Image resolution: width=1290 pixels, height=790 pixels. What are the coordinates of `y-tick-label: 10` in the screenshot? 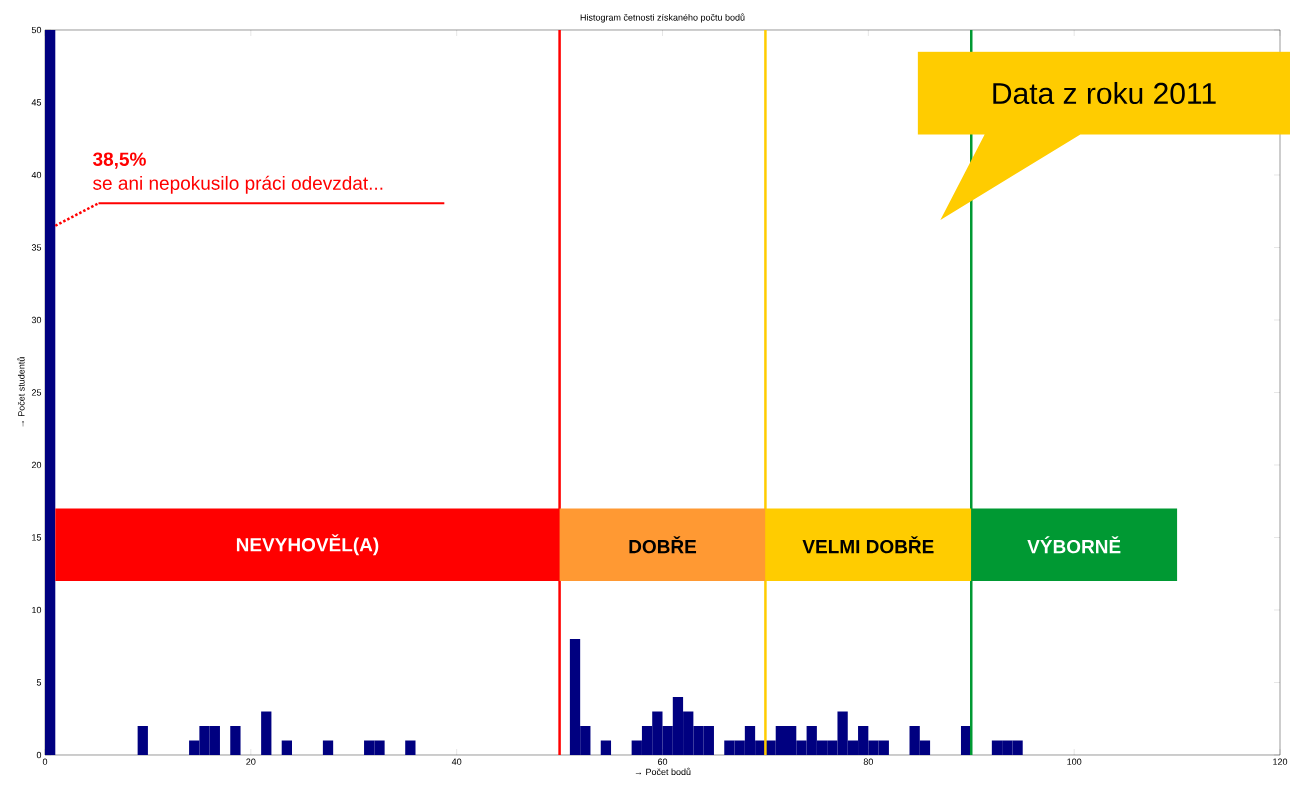 It's located at (37, 610).